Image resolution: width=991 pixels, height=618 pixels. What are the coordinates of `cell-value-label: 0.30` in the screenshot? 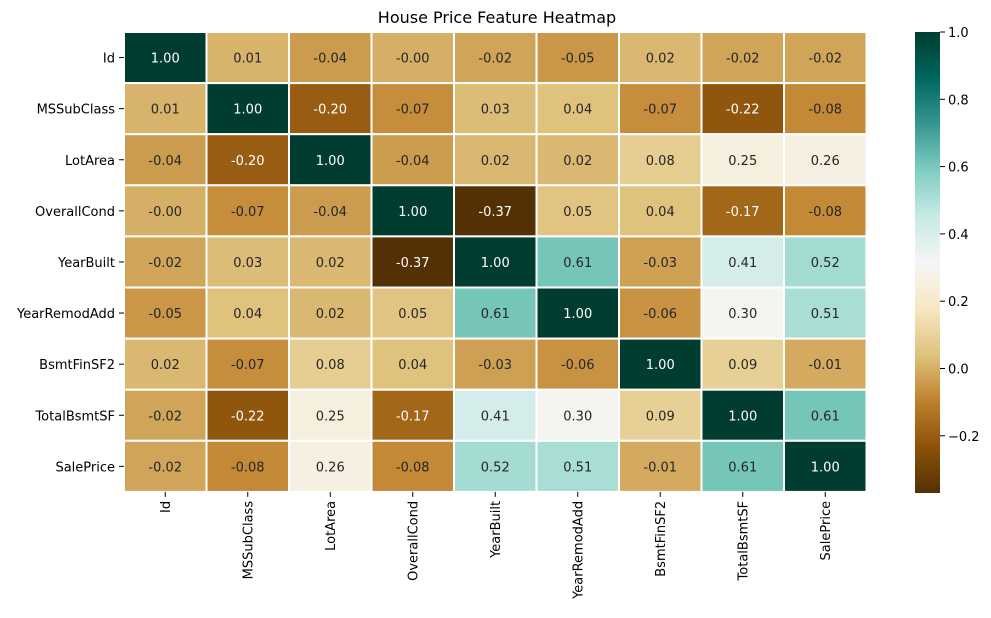 It's located at (577, 416).